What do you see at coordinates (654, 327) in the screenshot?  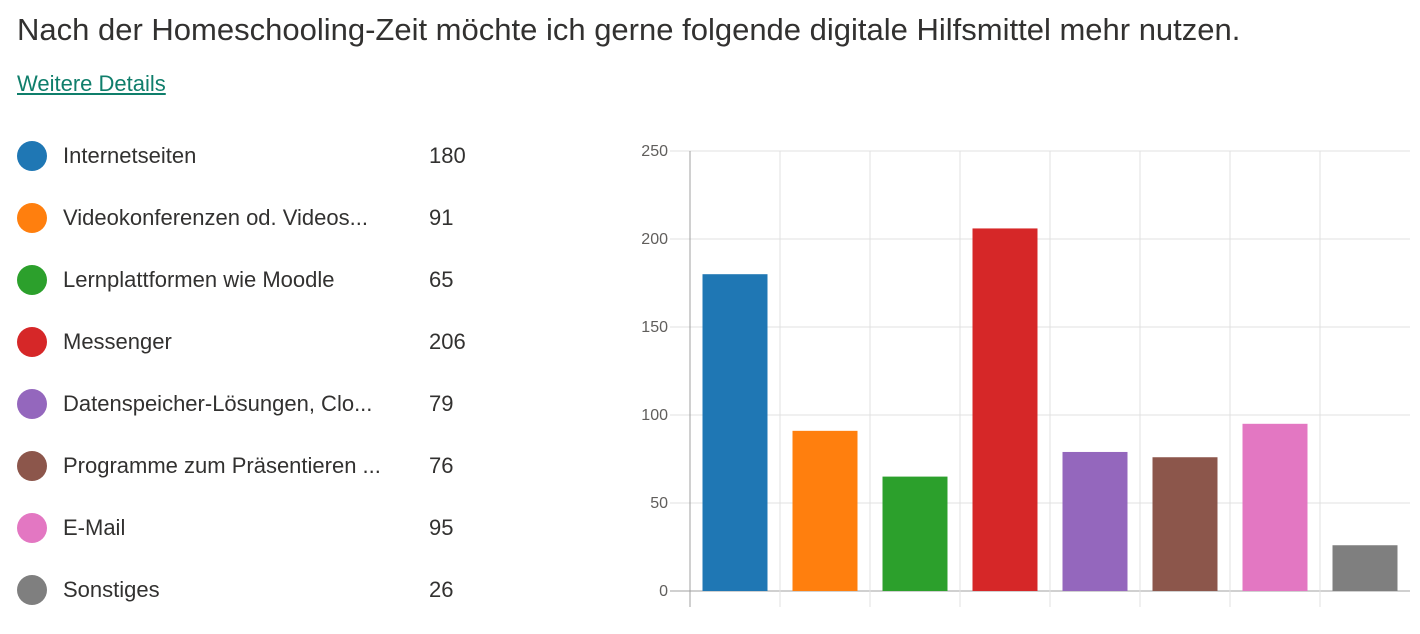 I see `y-tick-label: 150` at bounding box center [654, 327].